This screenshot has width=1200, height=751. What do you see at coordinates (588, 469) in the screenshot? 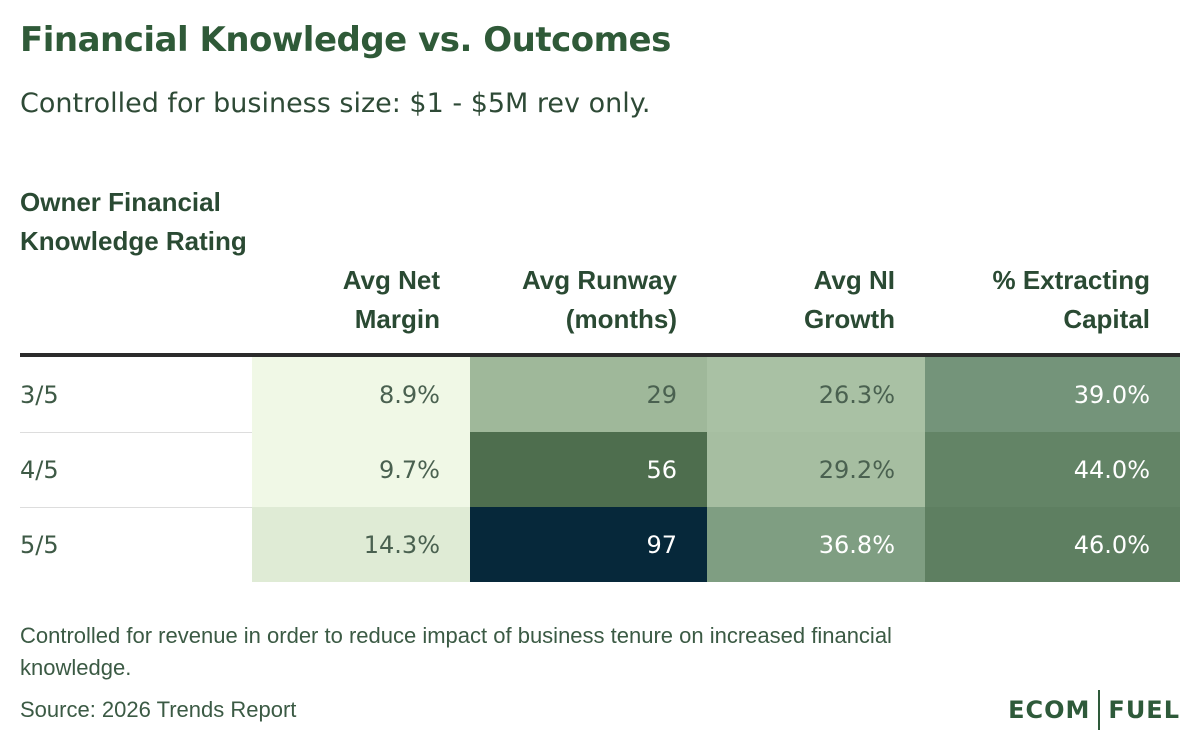
I see `table-cell: 56` at bounding box center [588, 469].